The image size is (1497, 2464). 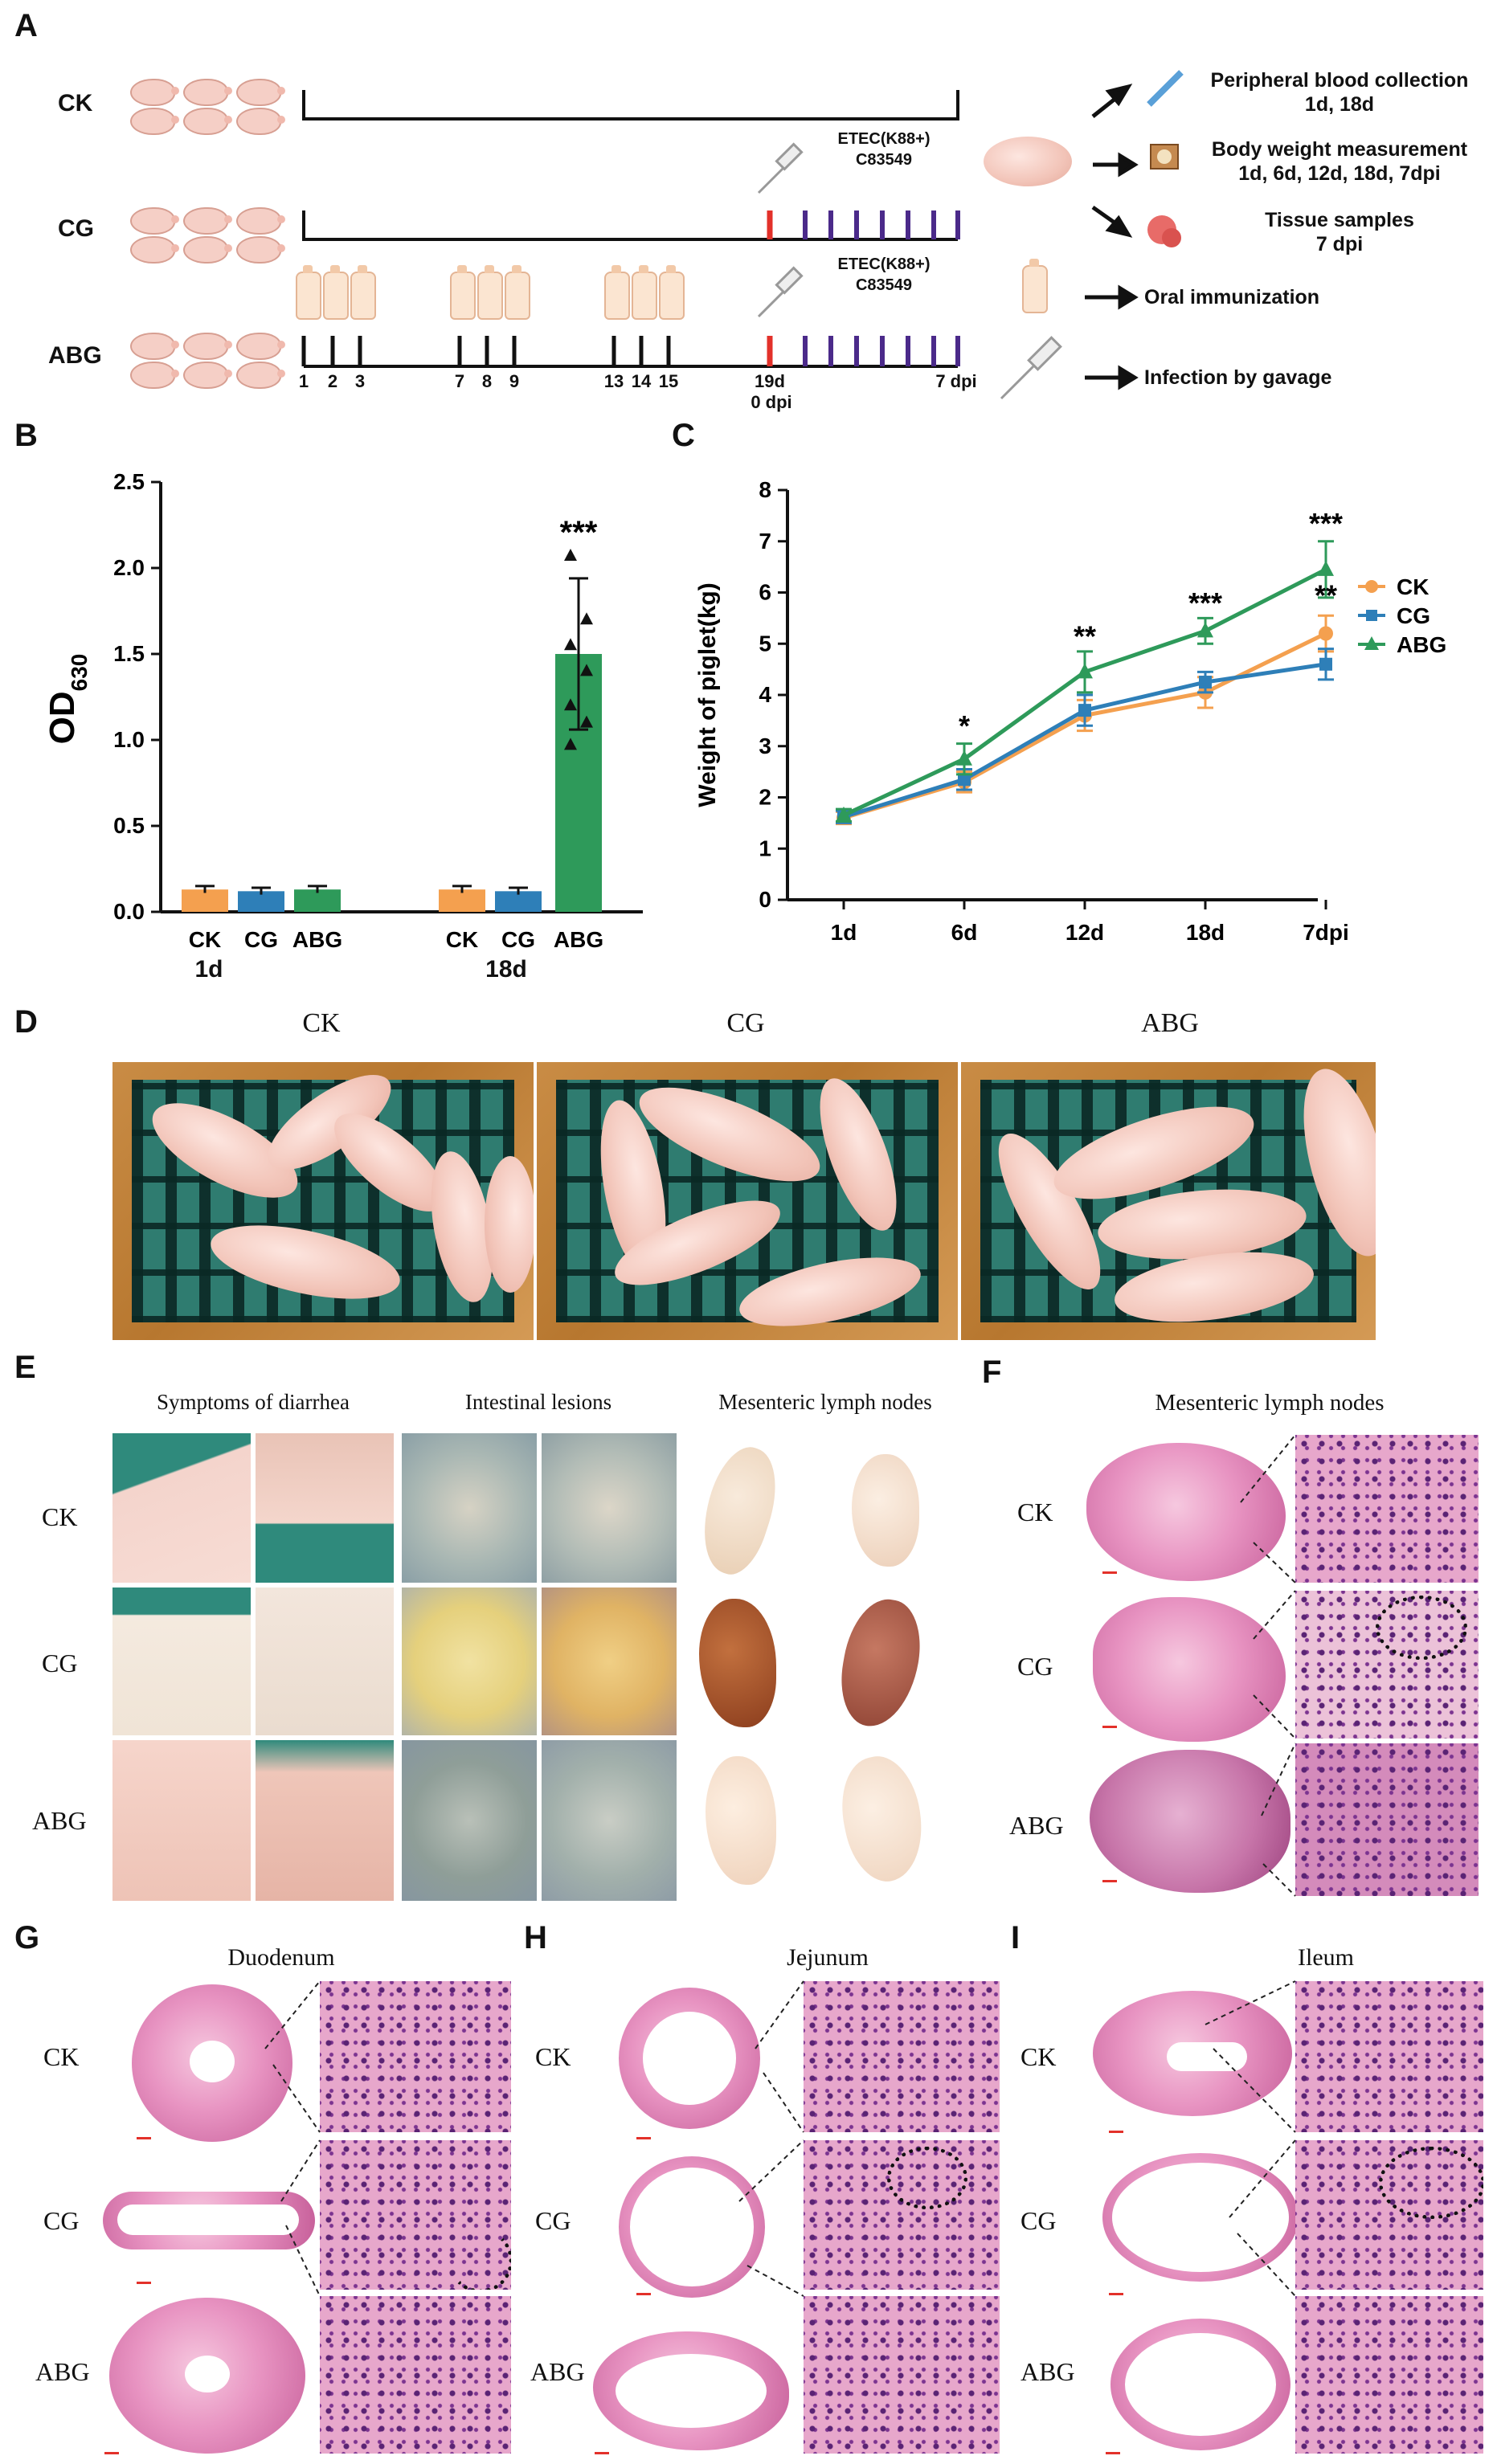 I want to click on g-abg-zoom, so click(x=415, y=2375).